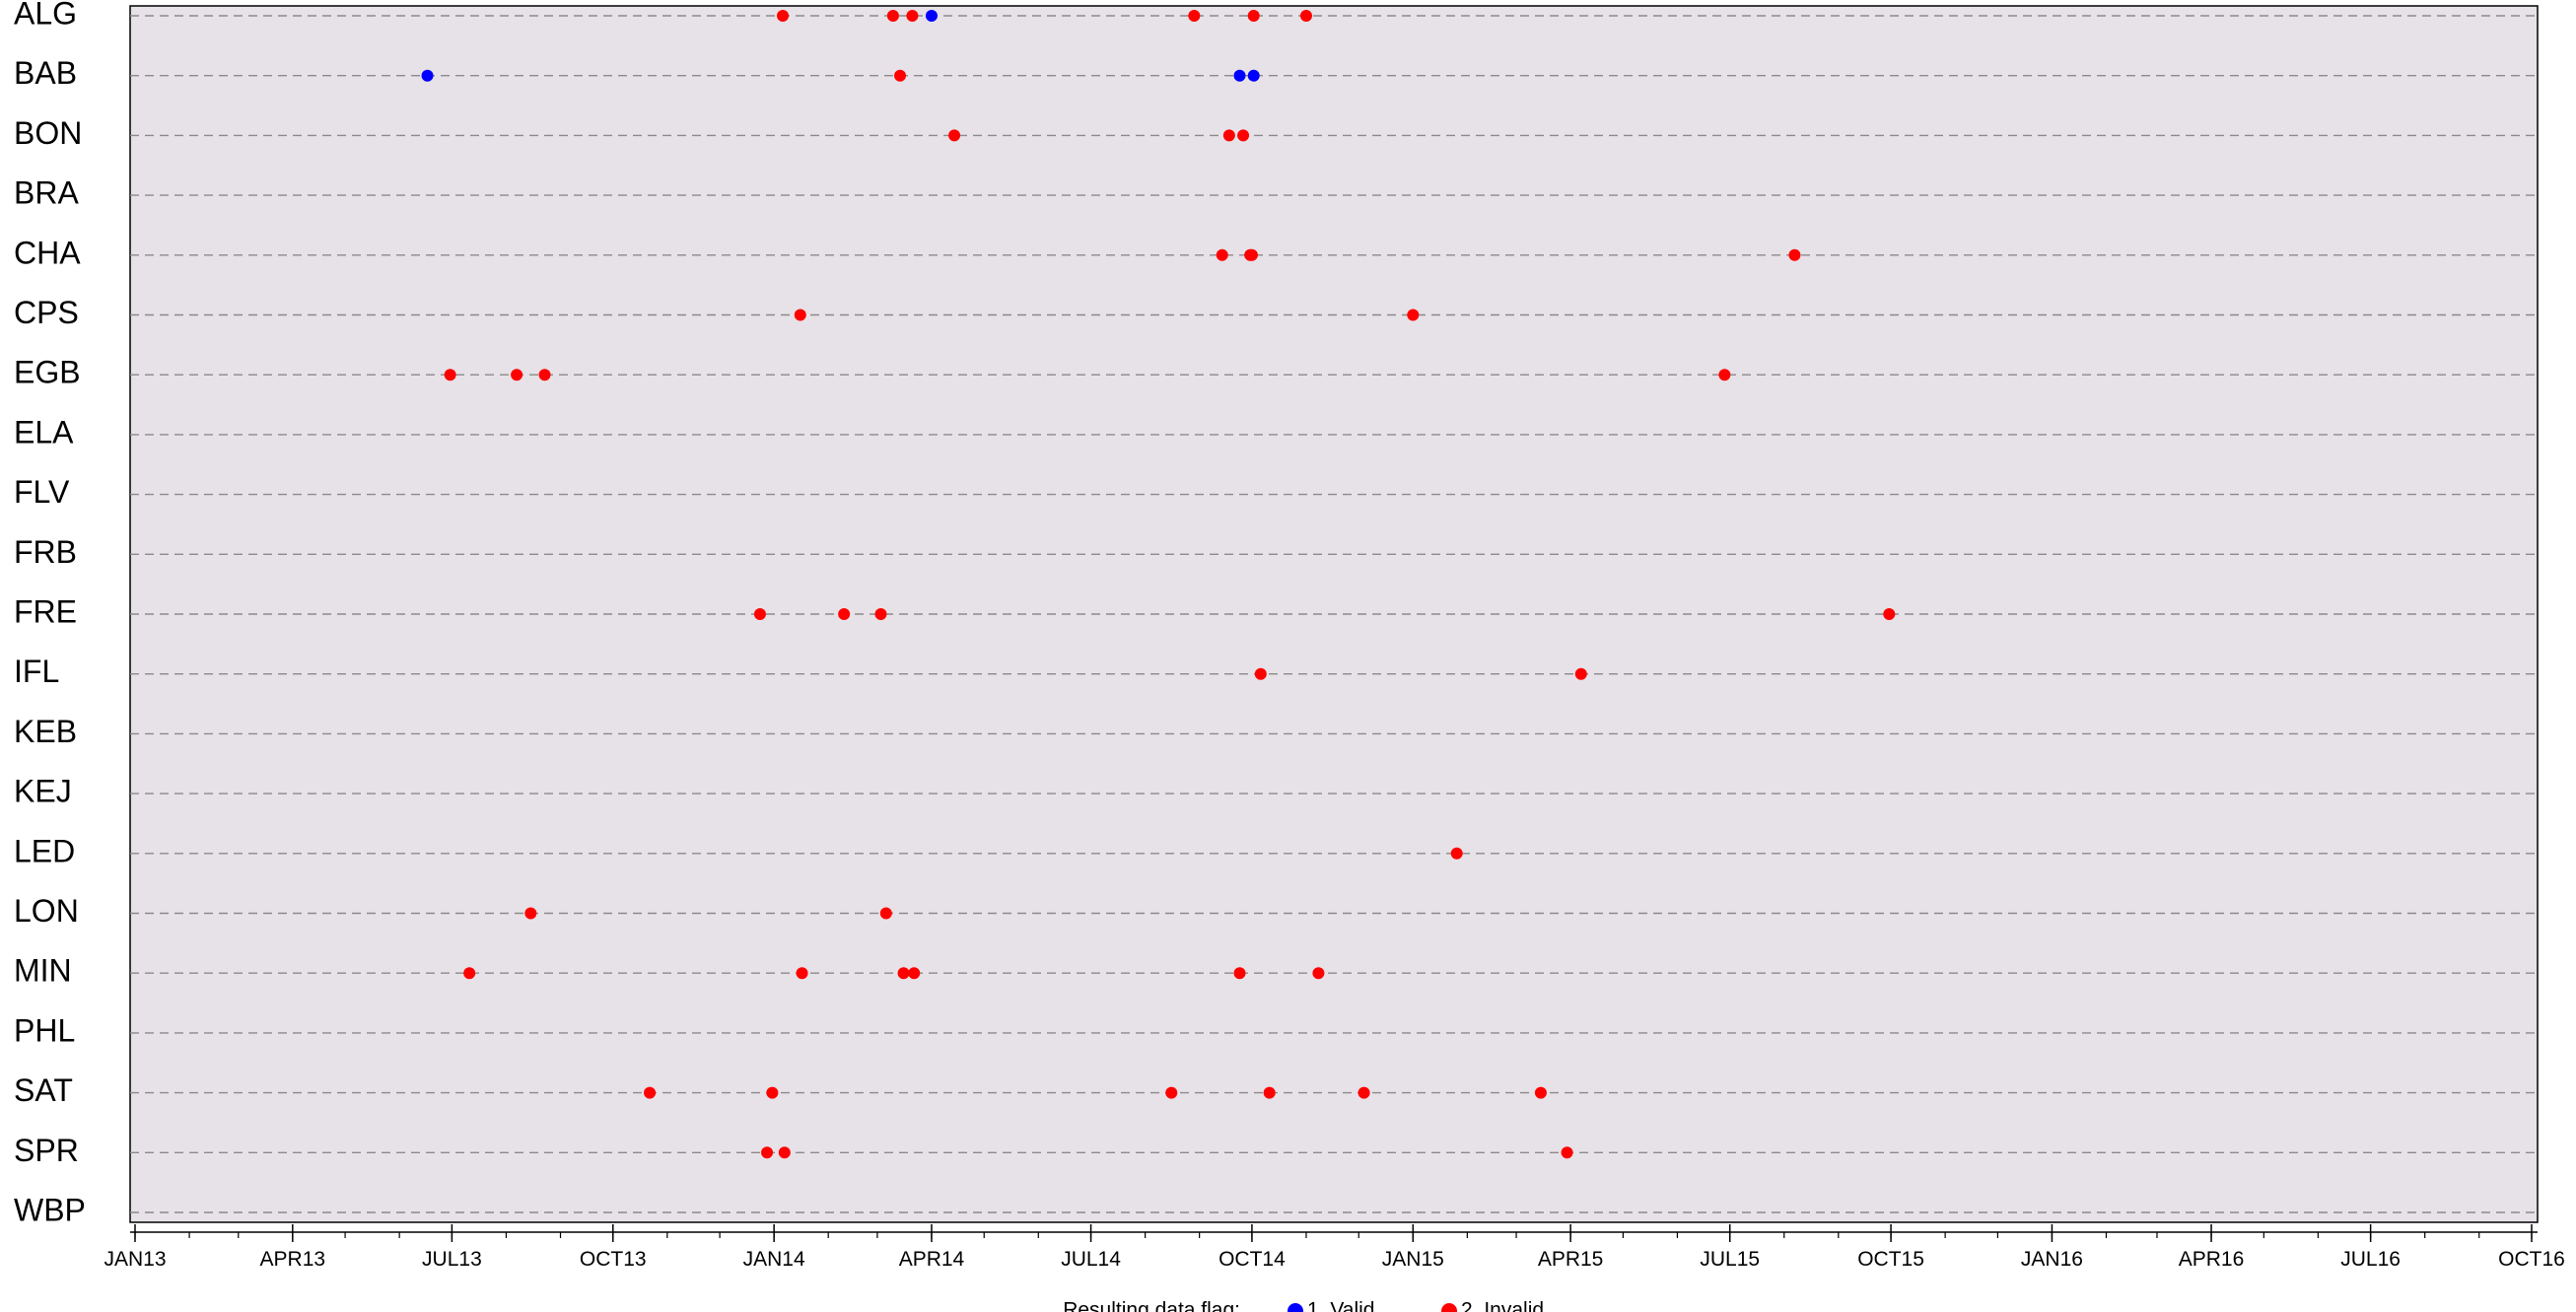  I want to click on x-tick-label: JUL16, so click(2371, 1259).